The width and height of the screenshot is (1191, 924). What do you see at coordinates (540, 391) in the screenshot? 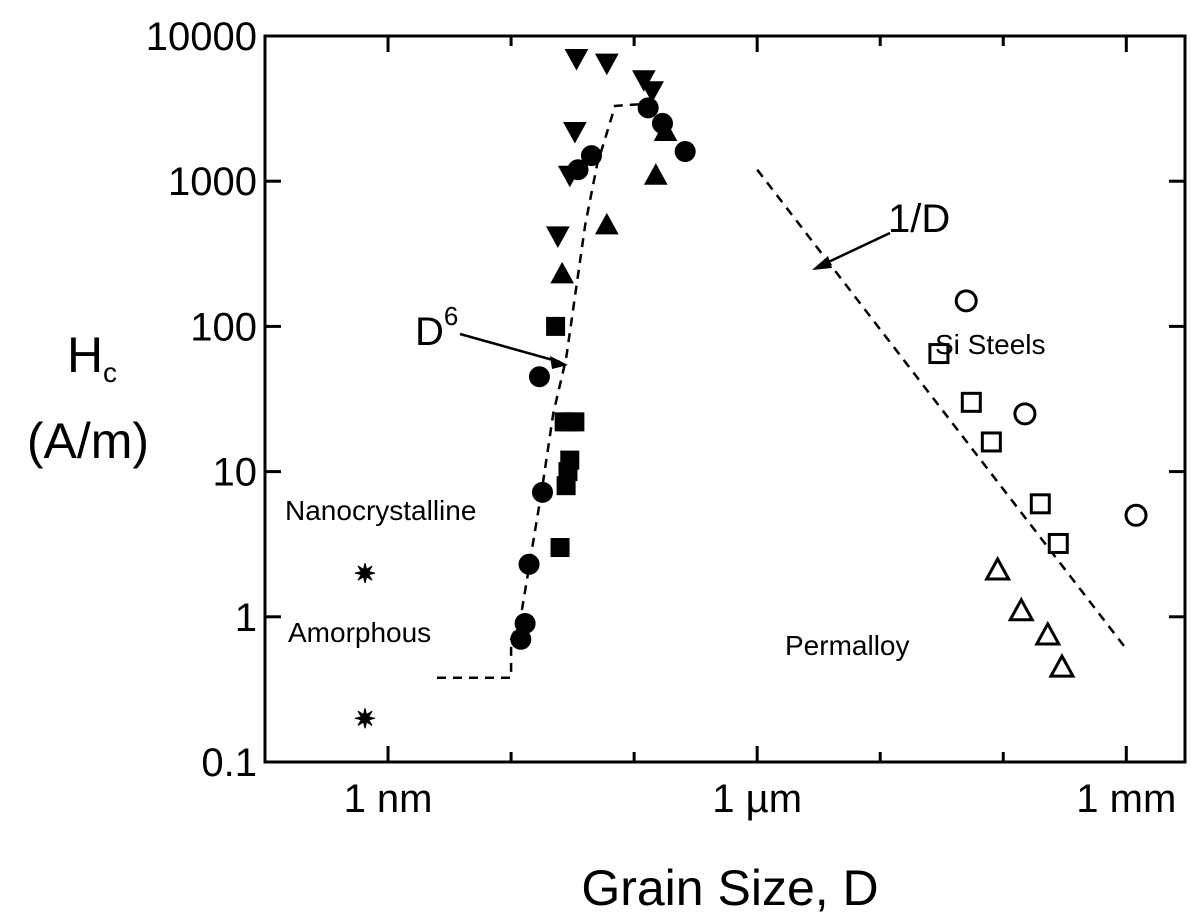
I see `fit-line` at bounding box center [540, 391].